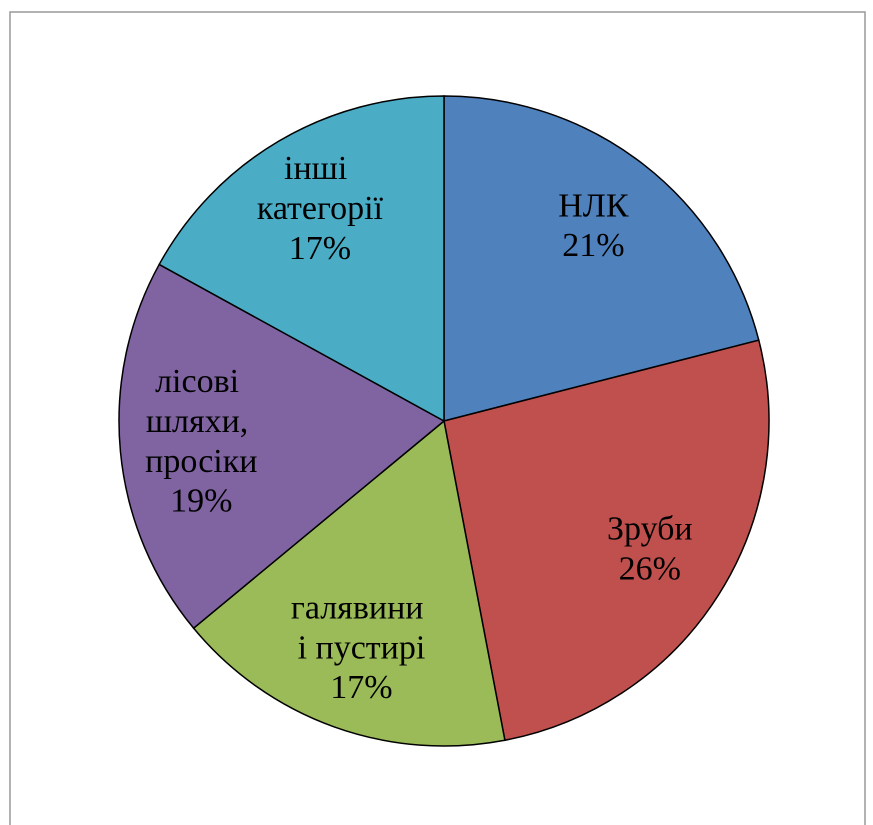 The height and width of the screenshot is (825, 873). I want to click on slice-label-line: і пустирі, so click(362, 647).